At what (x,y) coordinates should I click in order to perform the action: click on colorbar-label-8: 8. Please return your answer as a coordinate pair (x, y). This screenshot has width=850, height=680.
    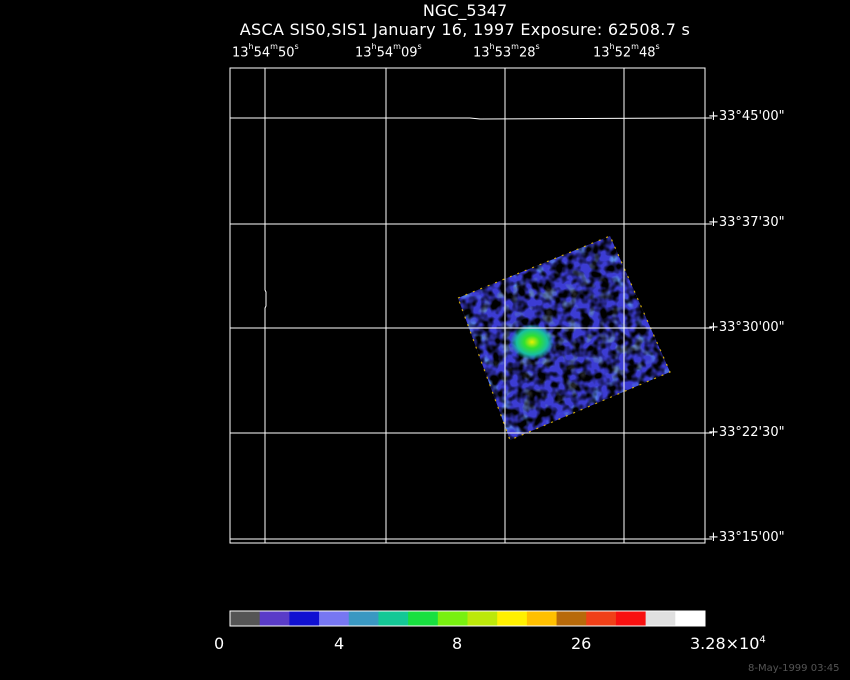
    Looking at the image, I should click on (457, 643).